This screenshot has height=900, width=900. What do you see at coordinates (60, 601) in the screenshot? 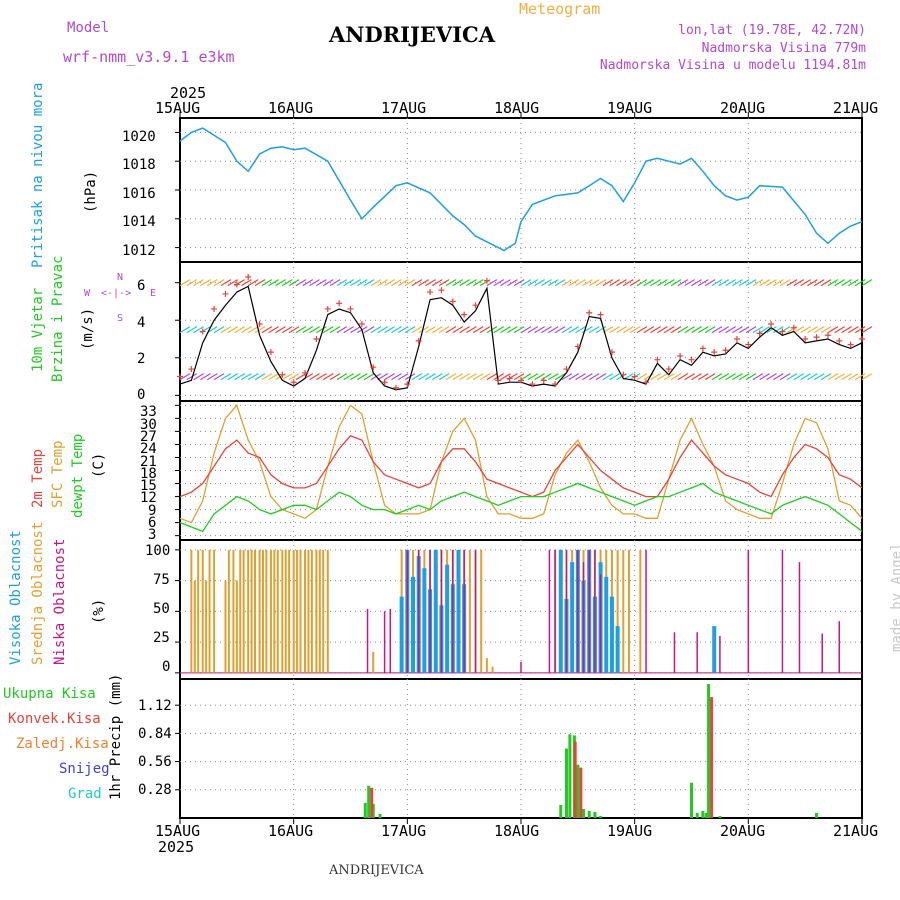
I see `cloud-ylabel-low: Niska Oblacnost` at bounding box center [60, 601].